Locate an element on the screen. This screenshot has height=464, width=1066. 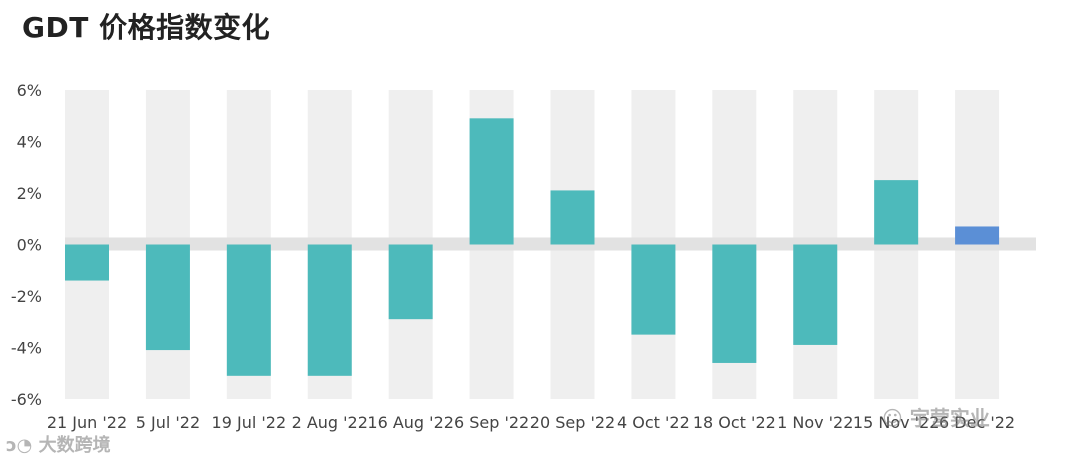
x-tick-label: 6 Sep '22 is located at coordinates (491, 422).